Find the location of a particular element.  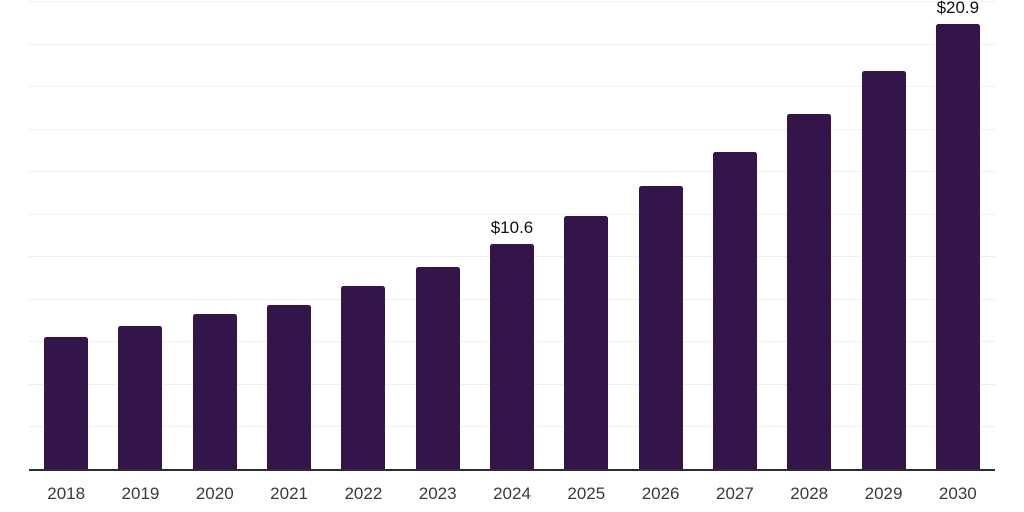

bar-2018 is located at coordinates (66, 403).